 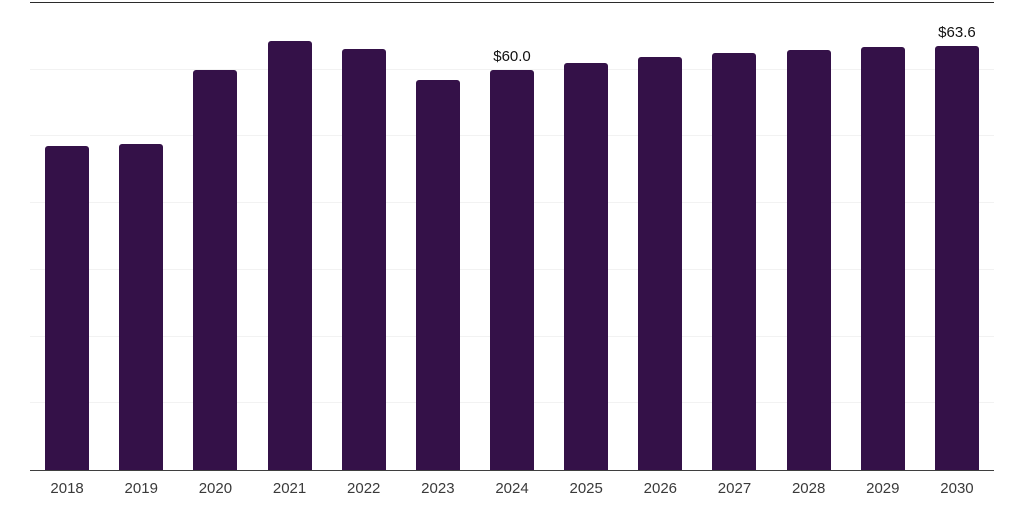 I want to click on x-tick-label-2026: 2026, so click(x=660, y=488).